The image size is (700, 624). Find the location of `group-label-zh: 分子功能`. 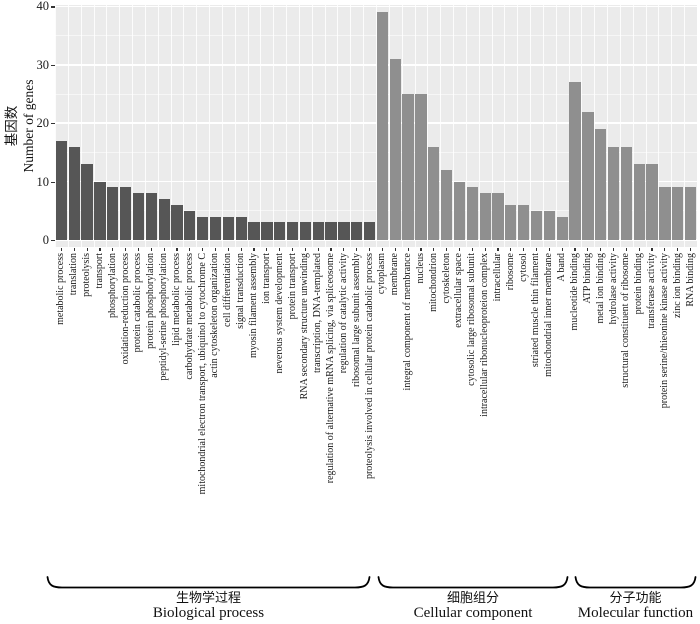

group-label-zh: 分子功能 is located at coordinates (635, 597).